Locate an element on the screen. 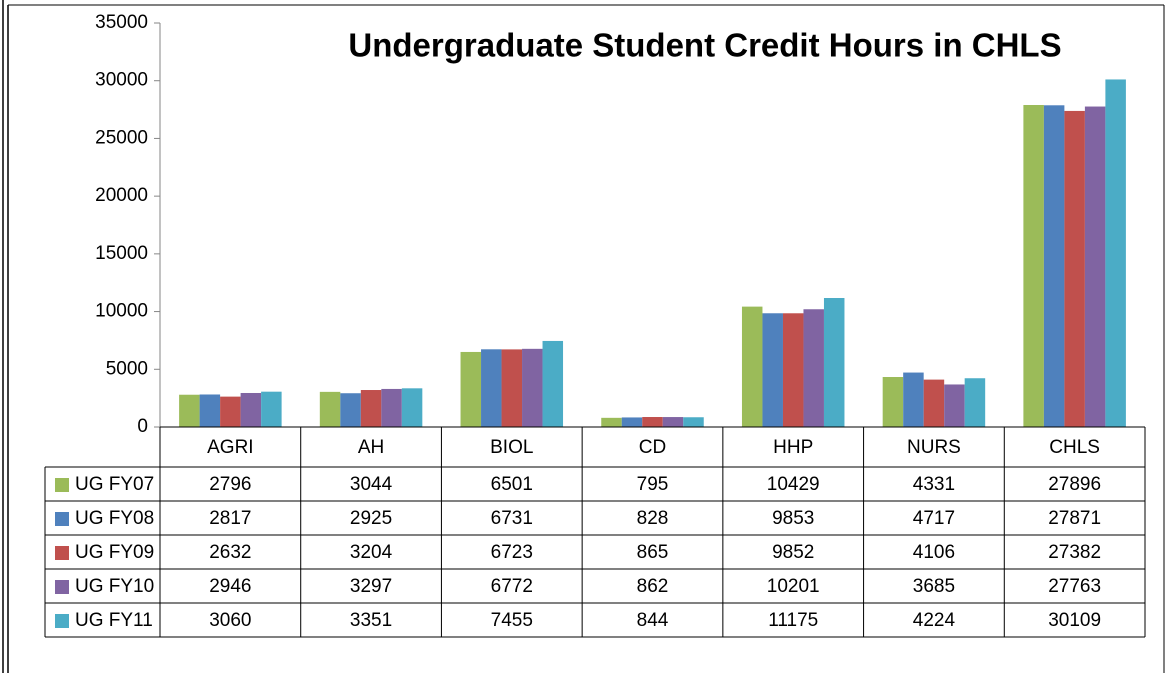 The height and width of the screenshot is (673, 1169). x-tick-label: CHLS is located at coordinates (1074, 447).